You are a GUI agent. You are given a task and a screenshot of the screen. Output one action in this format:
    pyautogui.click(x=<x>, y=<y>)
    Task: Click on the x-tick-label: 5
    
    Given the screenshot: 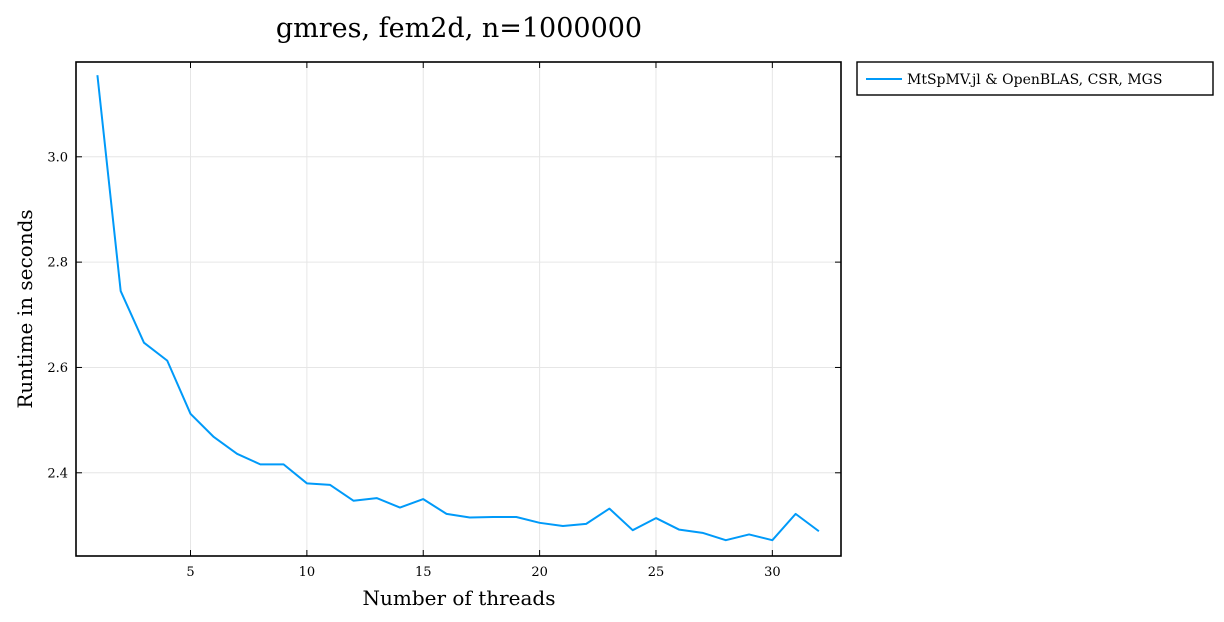 What is the action you would take?
    pyautogui.click(x=190, y=572)
    